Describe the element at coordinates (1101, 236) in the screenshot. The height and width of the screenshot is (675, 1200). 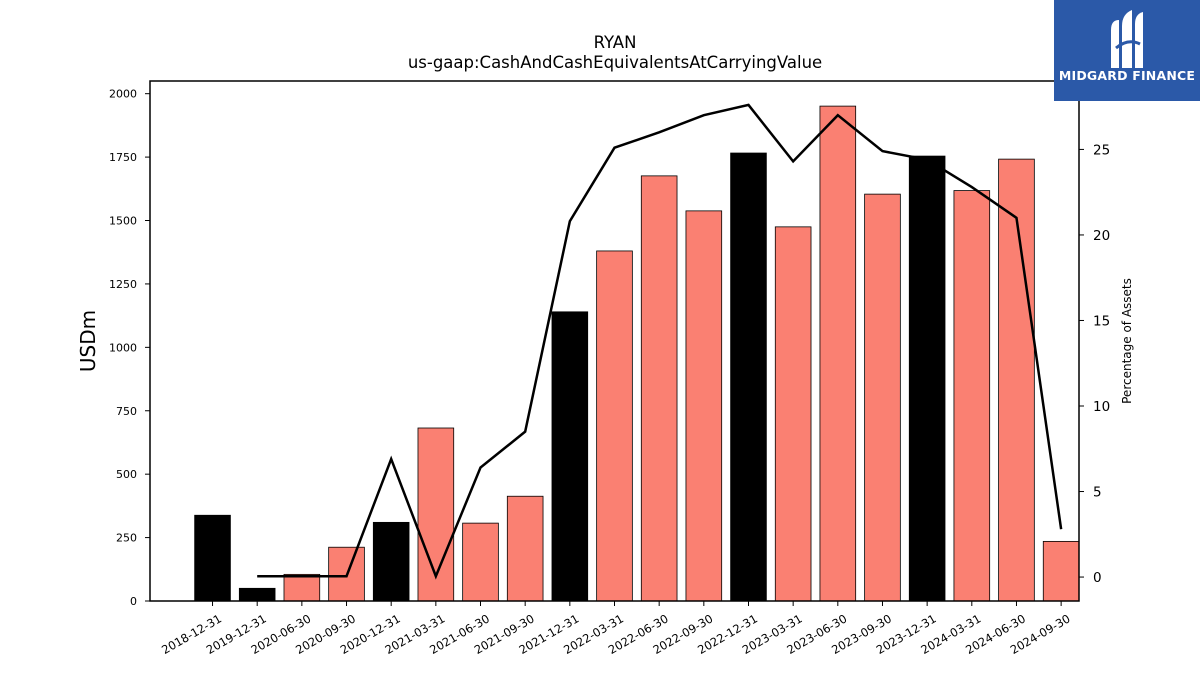
I see `y2-tick-label: 20` at that location.